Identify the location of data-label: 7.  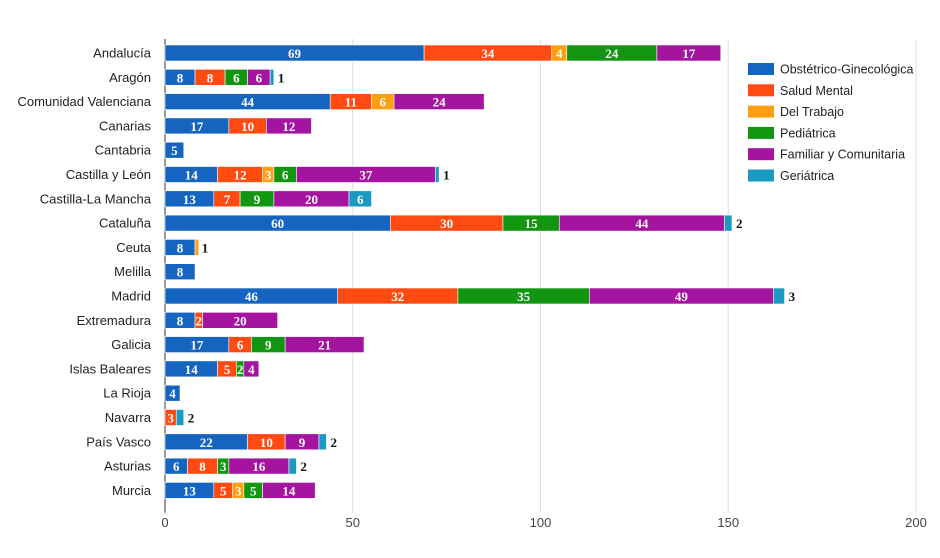
(227, 199).